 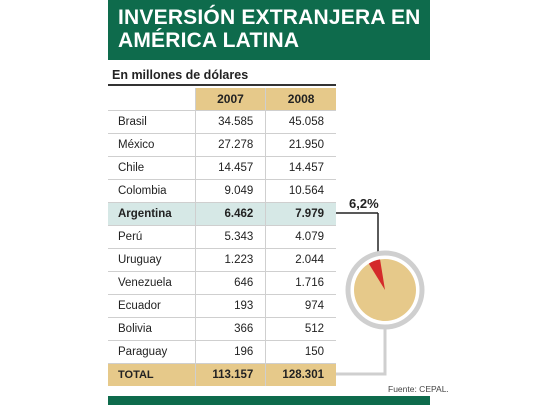 I want to click on page-title: INVERSIÓN EXTRANJERA EN AMÉRICA LATINA, so click(x=269, y=29).